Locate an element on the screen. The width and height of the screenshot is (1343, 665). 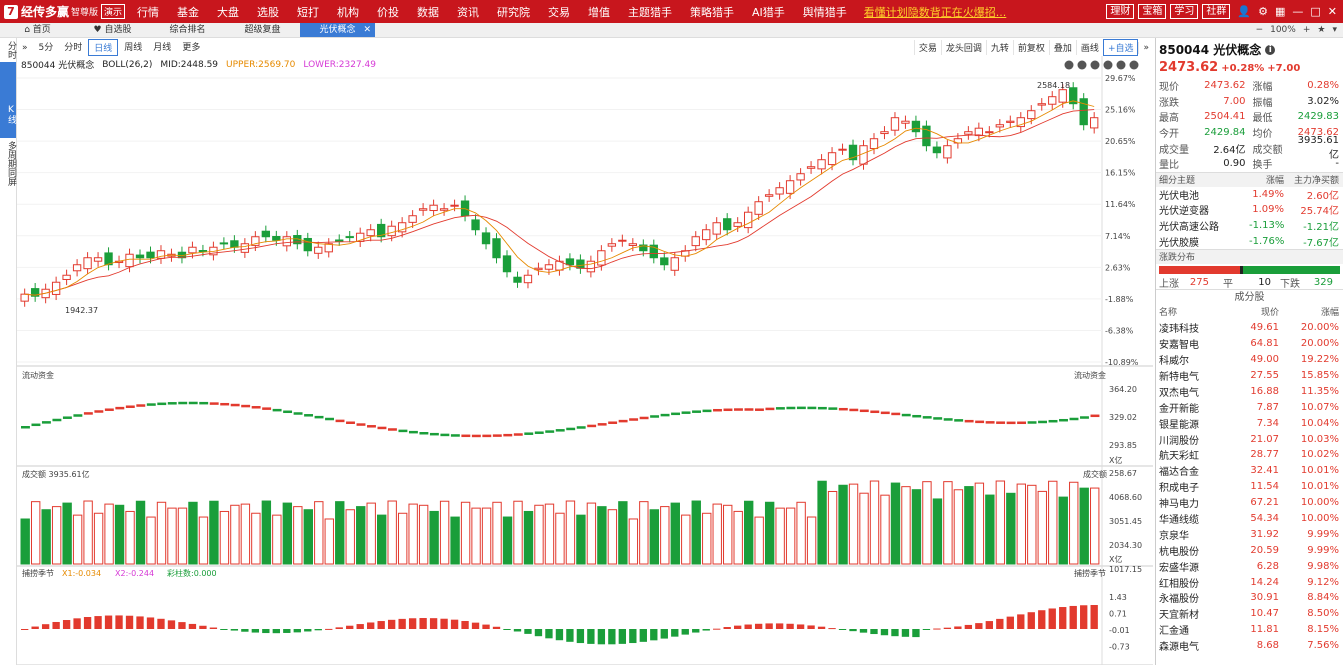
period-button: 分时 is located at coordinates (73, 48).